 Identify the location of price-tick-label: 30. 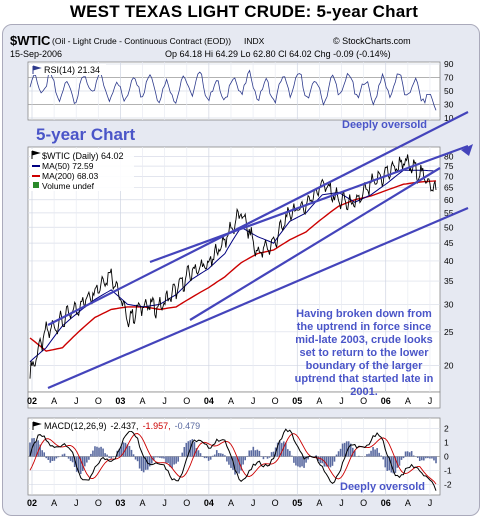
(449, 304).